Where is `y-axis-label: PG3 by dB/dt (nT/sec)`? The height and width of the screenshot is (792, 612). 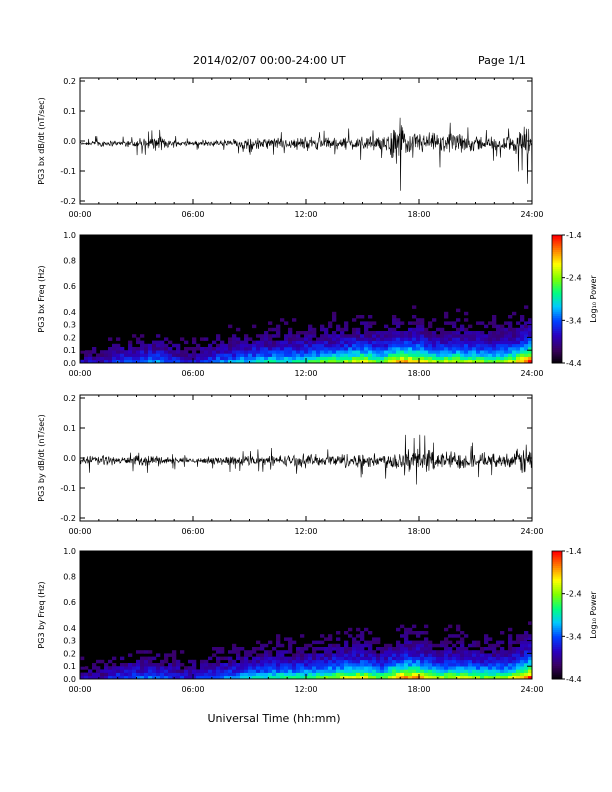 y-axis-label: PG3 by dB/dt (nT/sec) is located at coordinates (41, 457).